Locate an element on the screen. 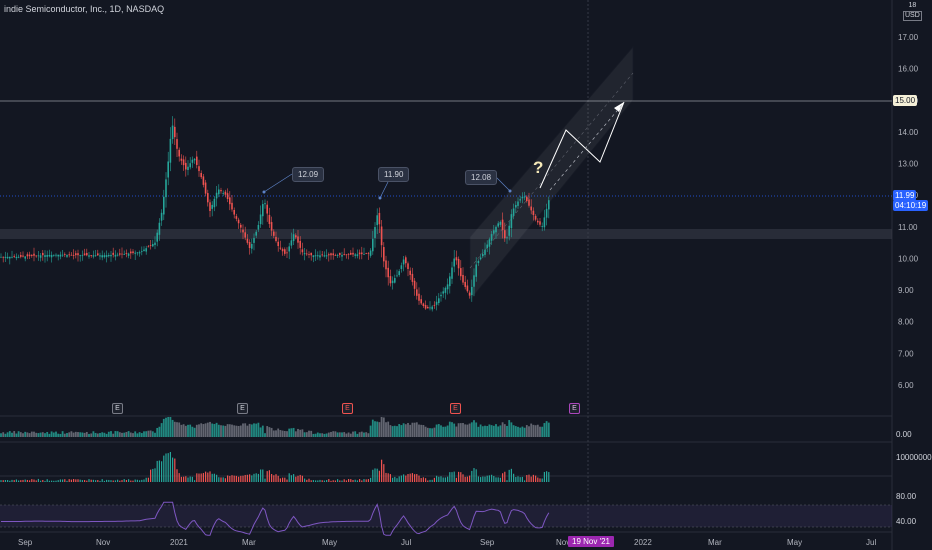  high-callout-3: 12.08 is located at coordinates (481, 177).